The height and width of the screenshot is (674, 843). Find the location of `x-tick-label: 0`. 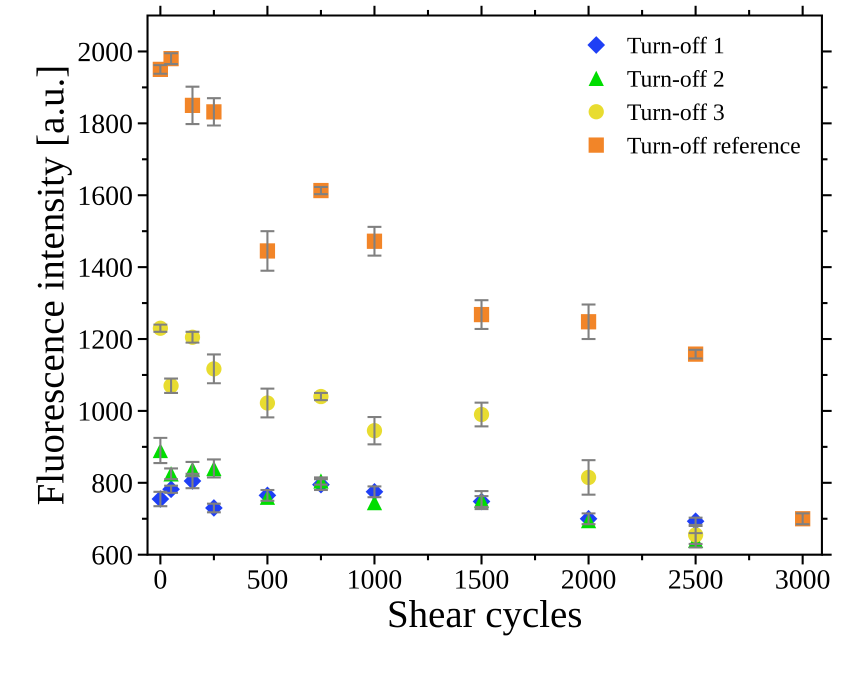

x-tick-label: 0 is located at coordinates (160, 579).